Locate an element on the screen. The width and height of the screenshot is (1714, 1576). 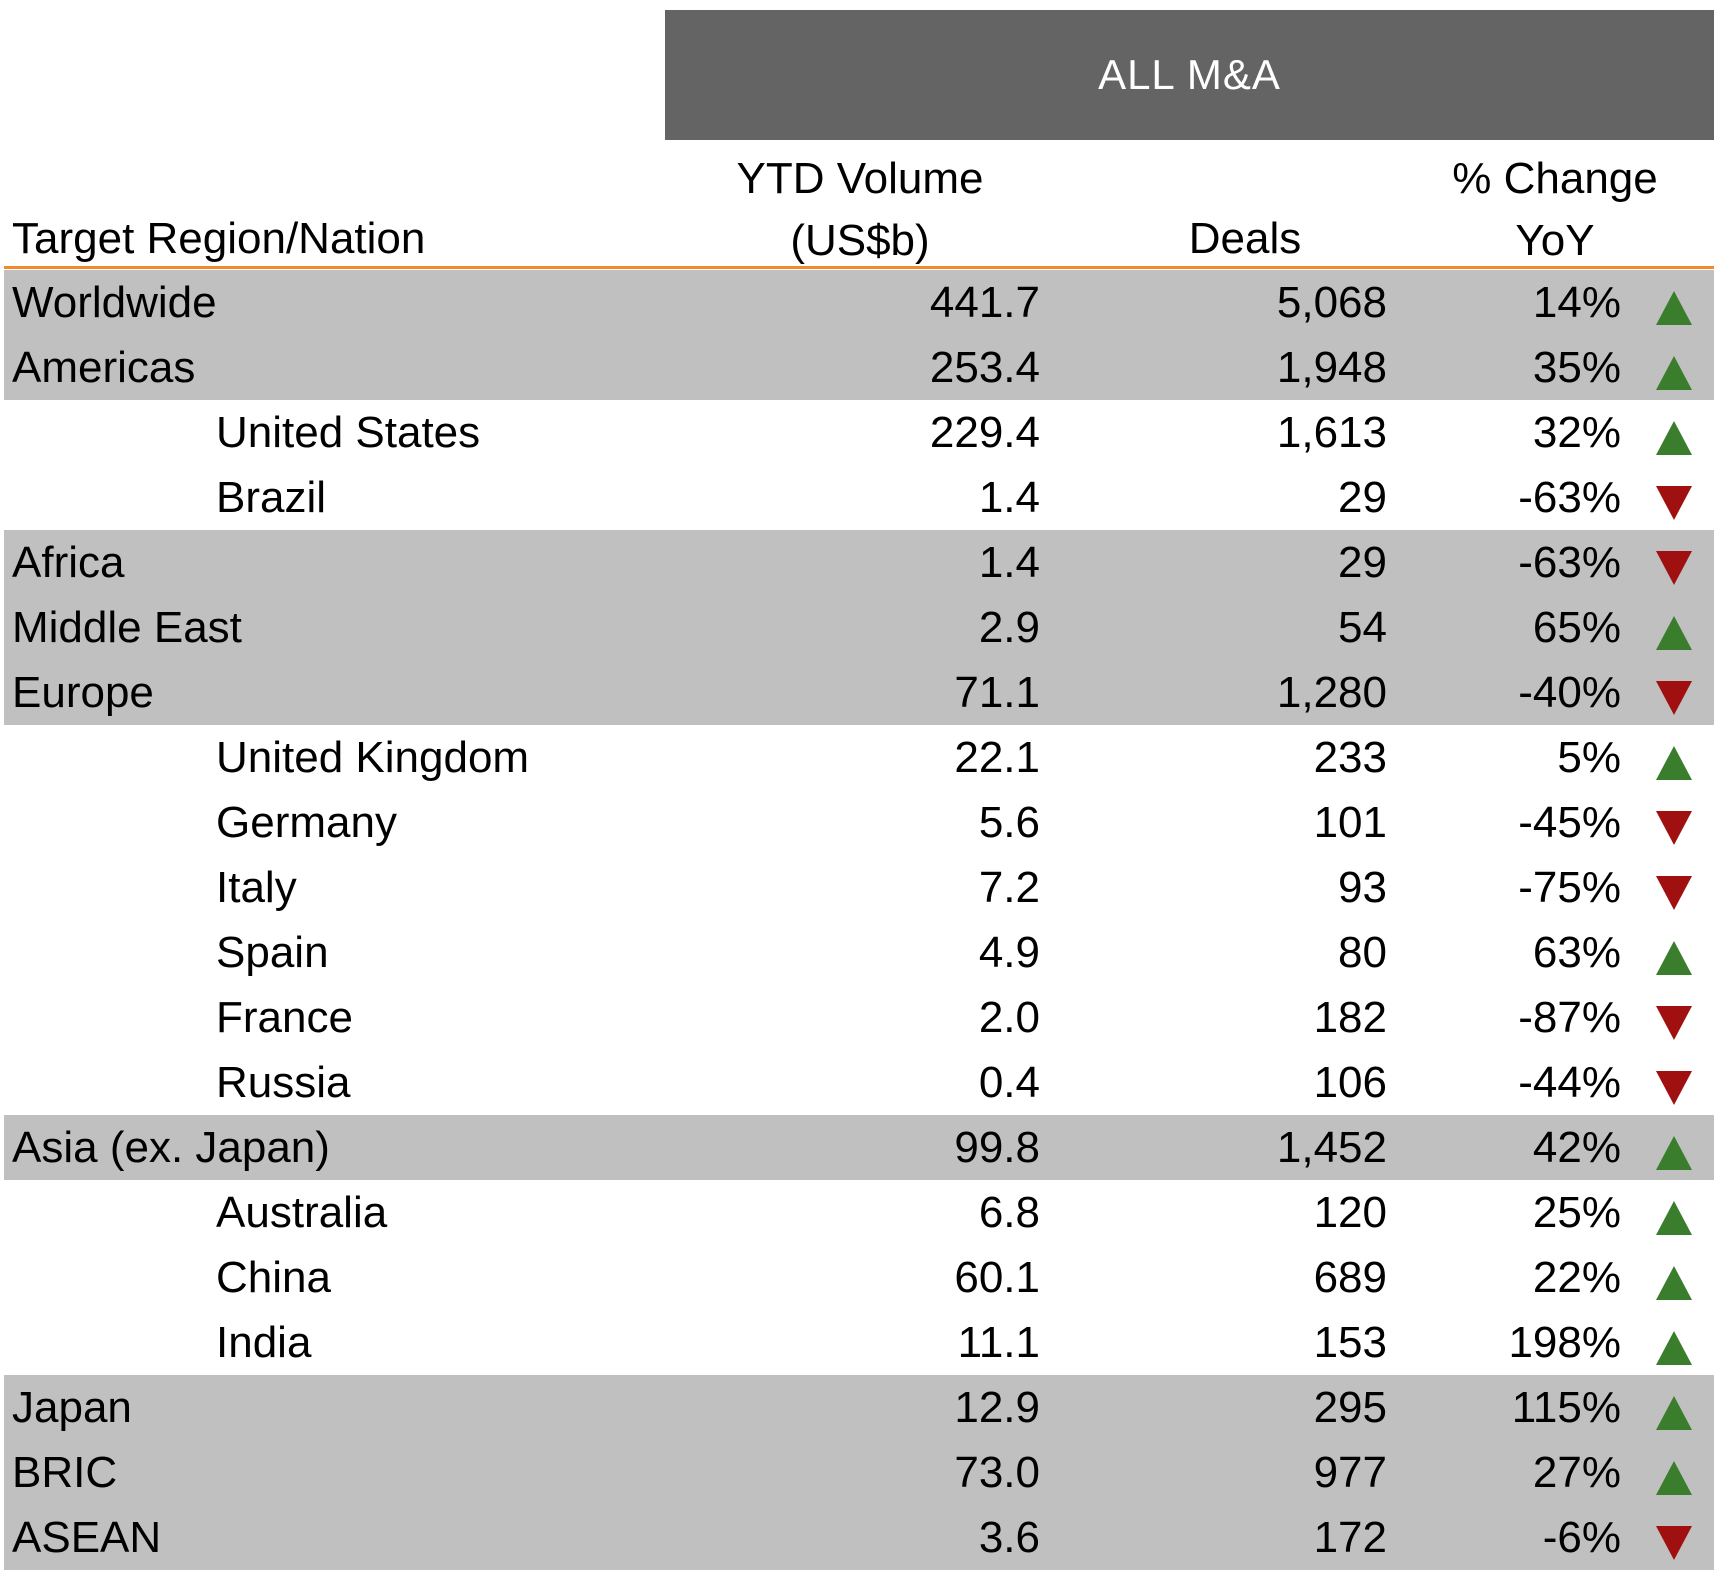
change-cell: 65% is located at coordinates (1576, 627).